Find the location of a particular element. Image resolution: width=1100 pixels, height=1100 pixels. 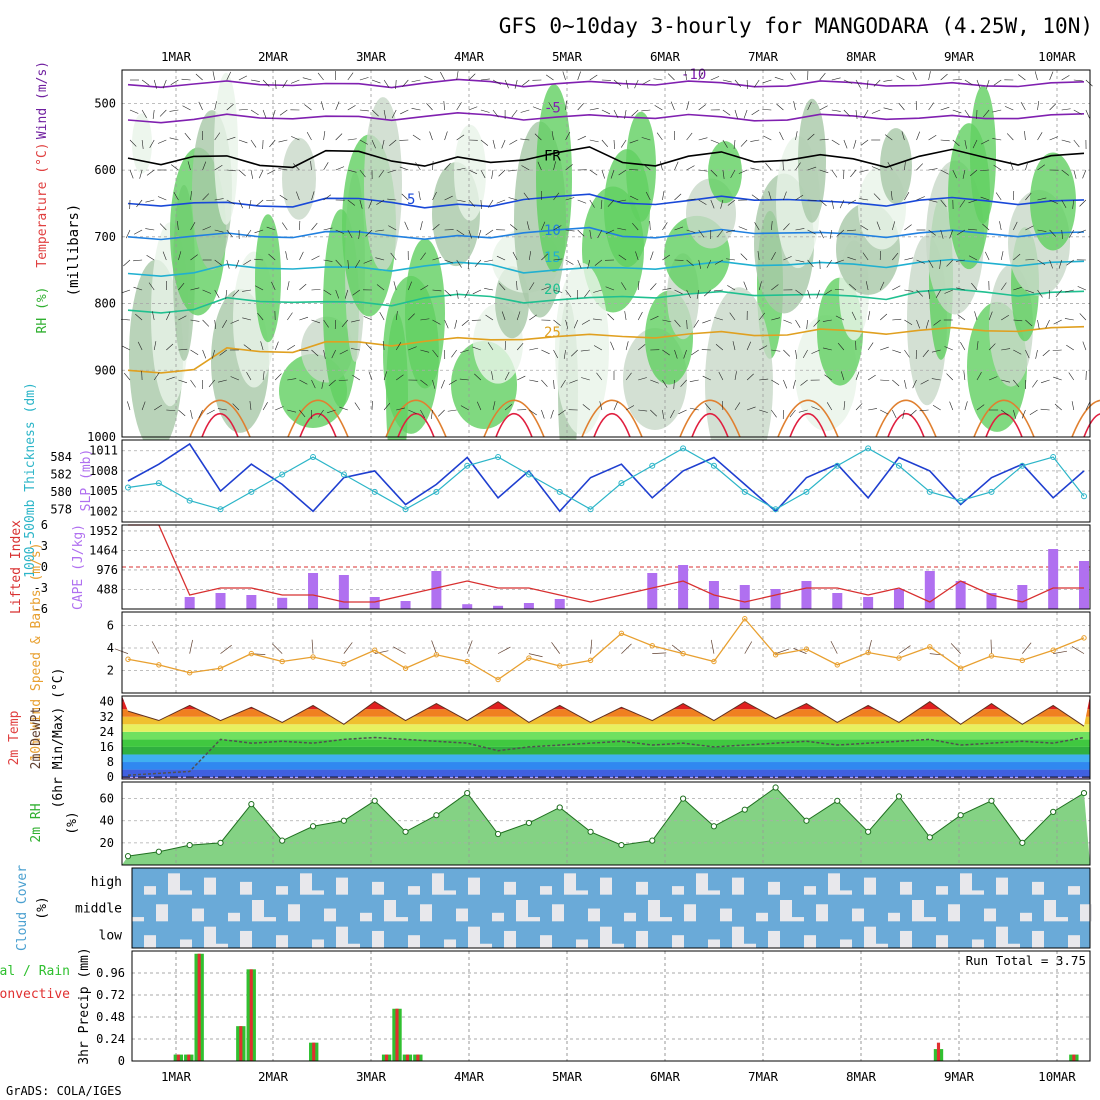

cloud-frame is located at coordinates (611, 908).